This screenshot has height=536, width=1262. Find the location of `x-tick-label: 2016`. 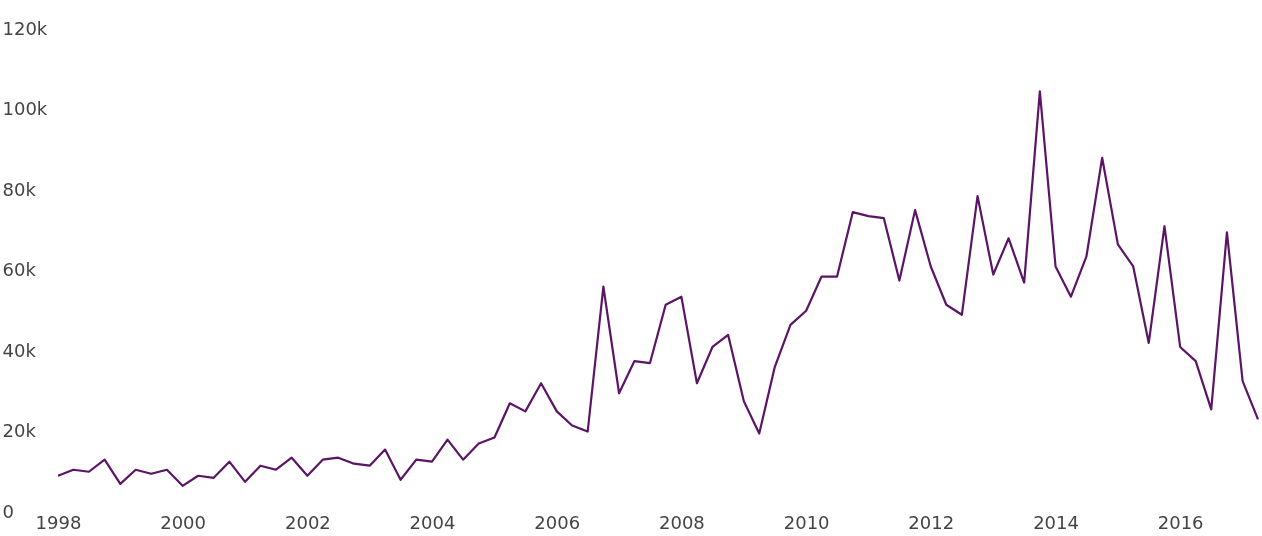

x-tick-label: 2016 is located at coordinates (1180, 522).